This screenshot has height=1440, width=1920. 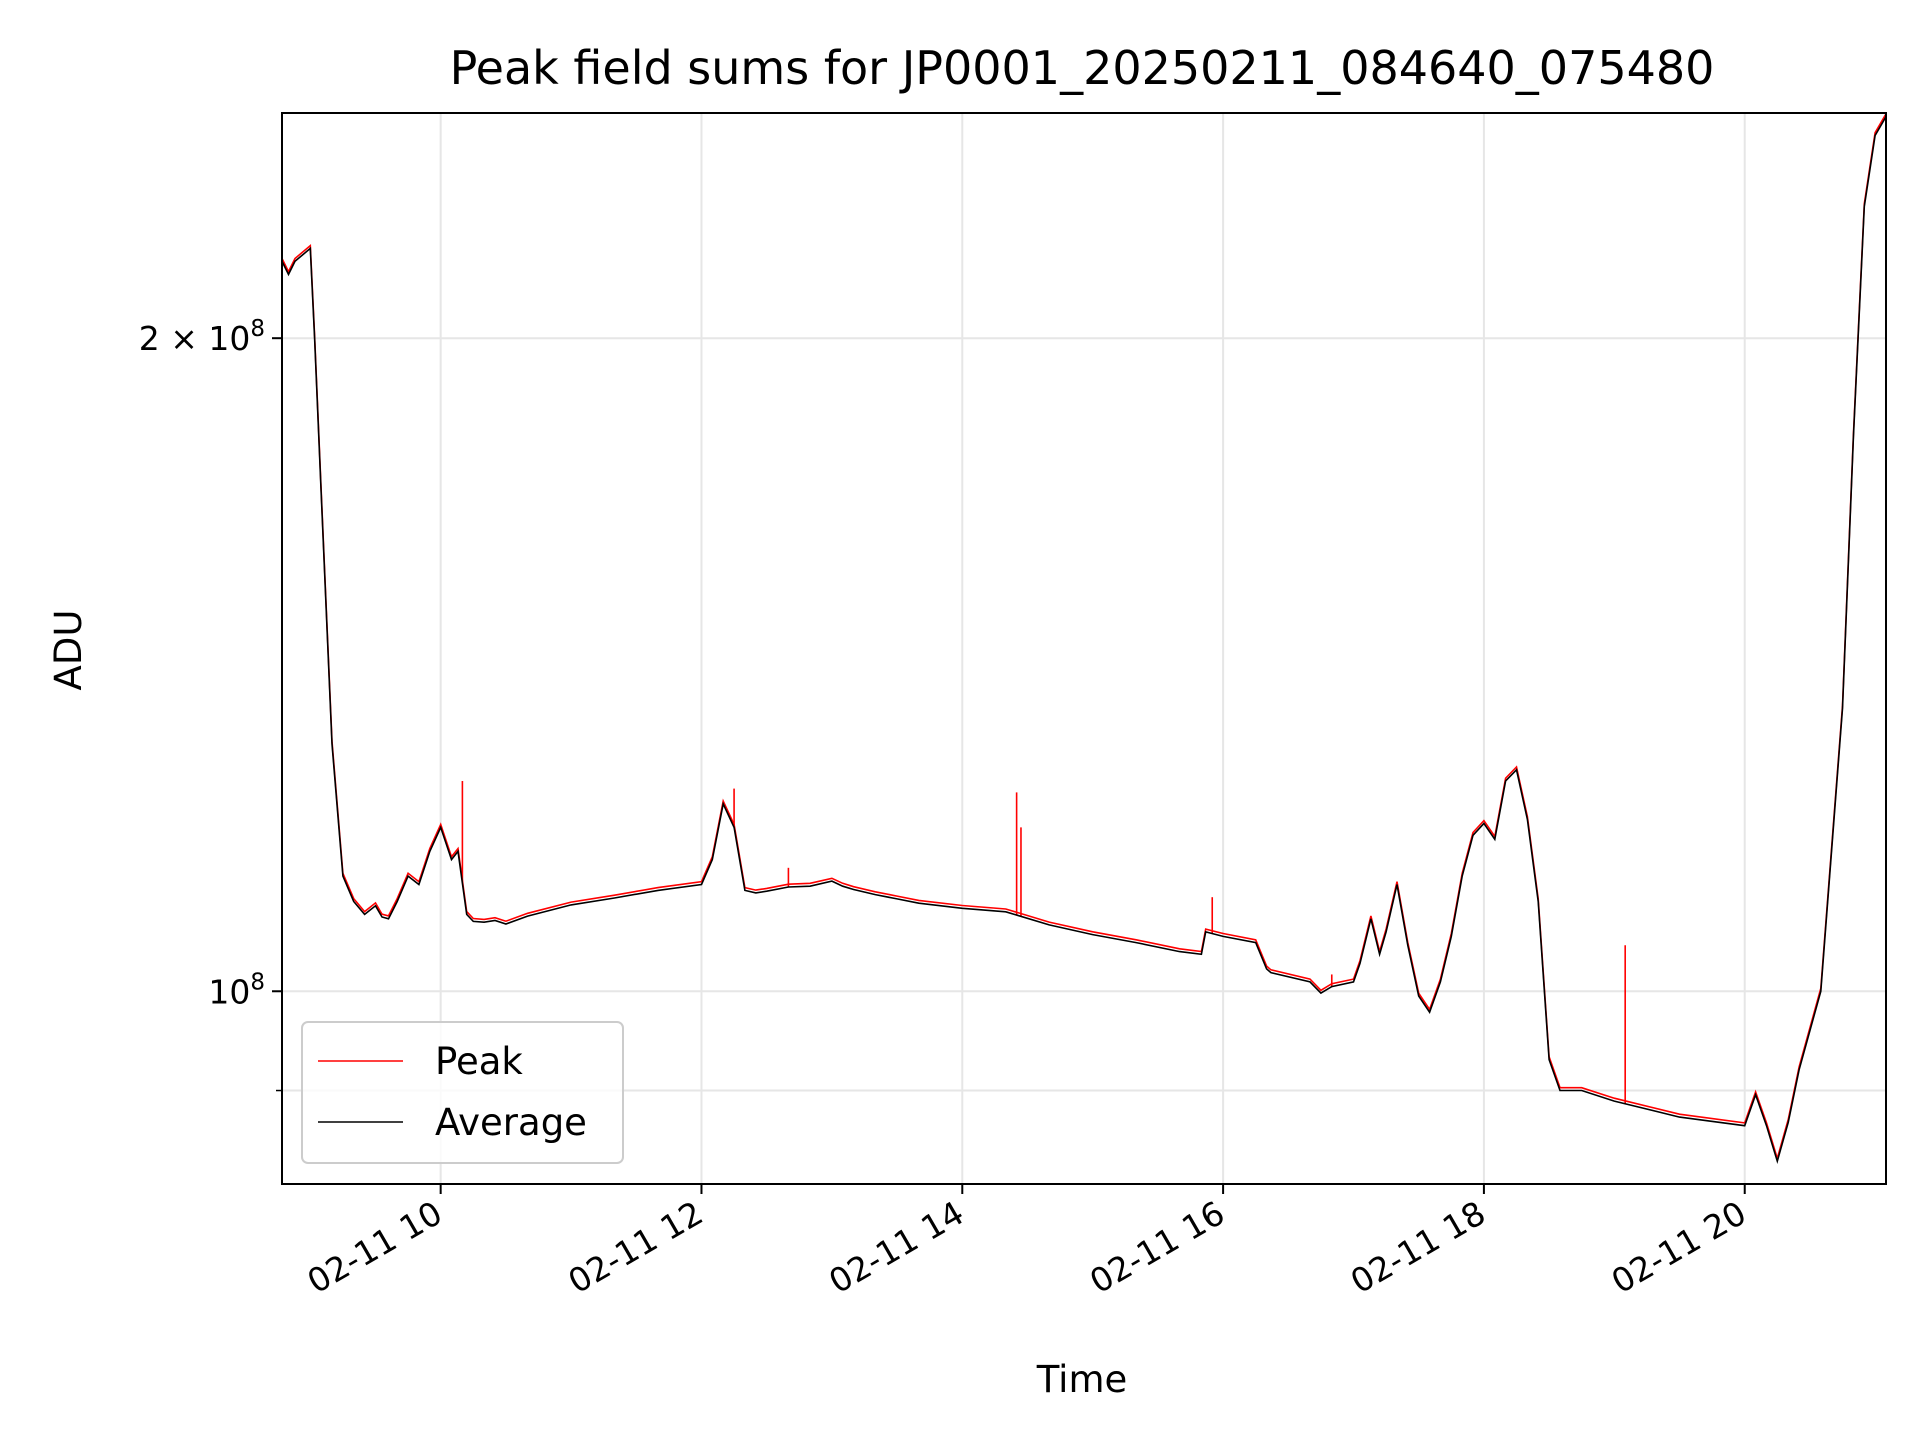 I want to click on legend-label-average: Average, so click(x=511, y=1122).